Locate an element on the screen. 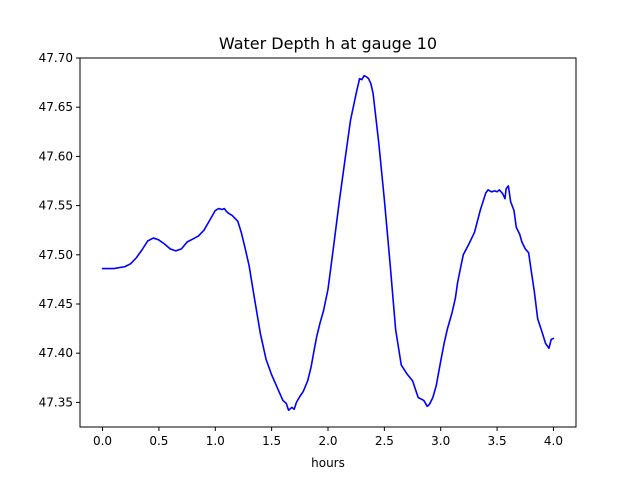 Image resolution: width=640 pixels, height=480 pixels. y-tick-label: 47.60 is located at coordinates (56, 156).